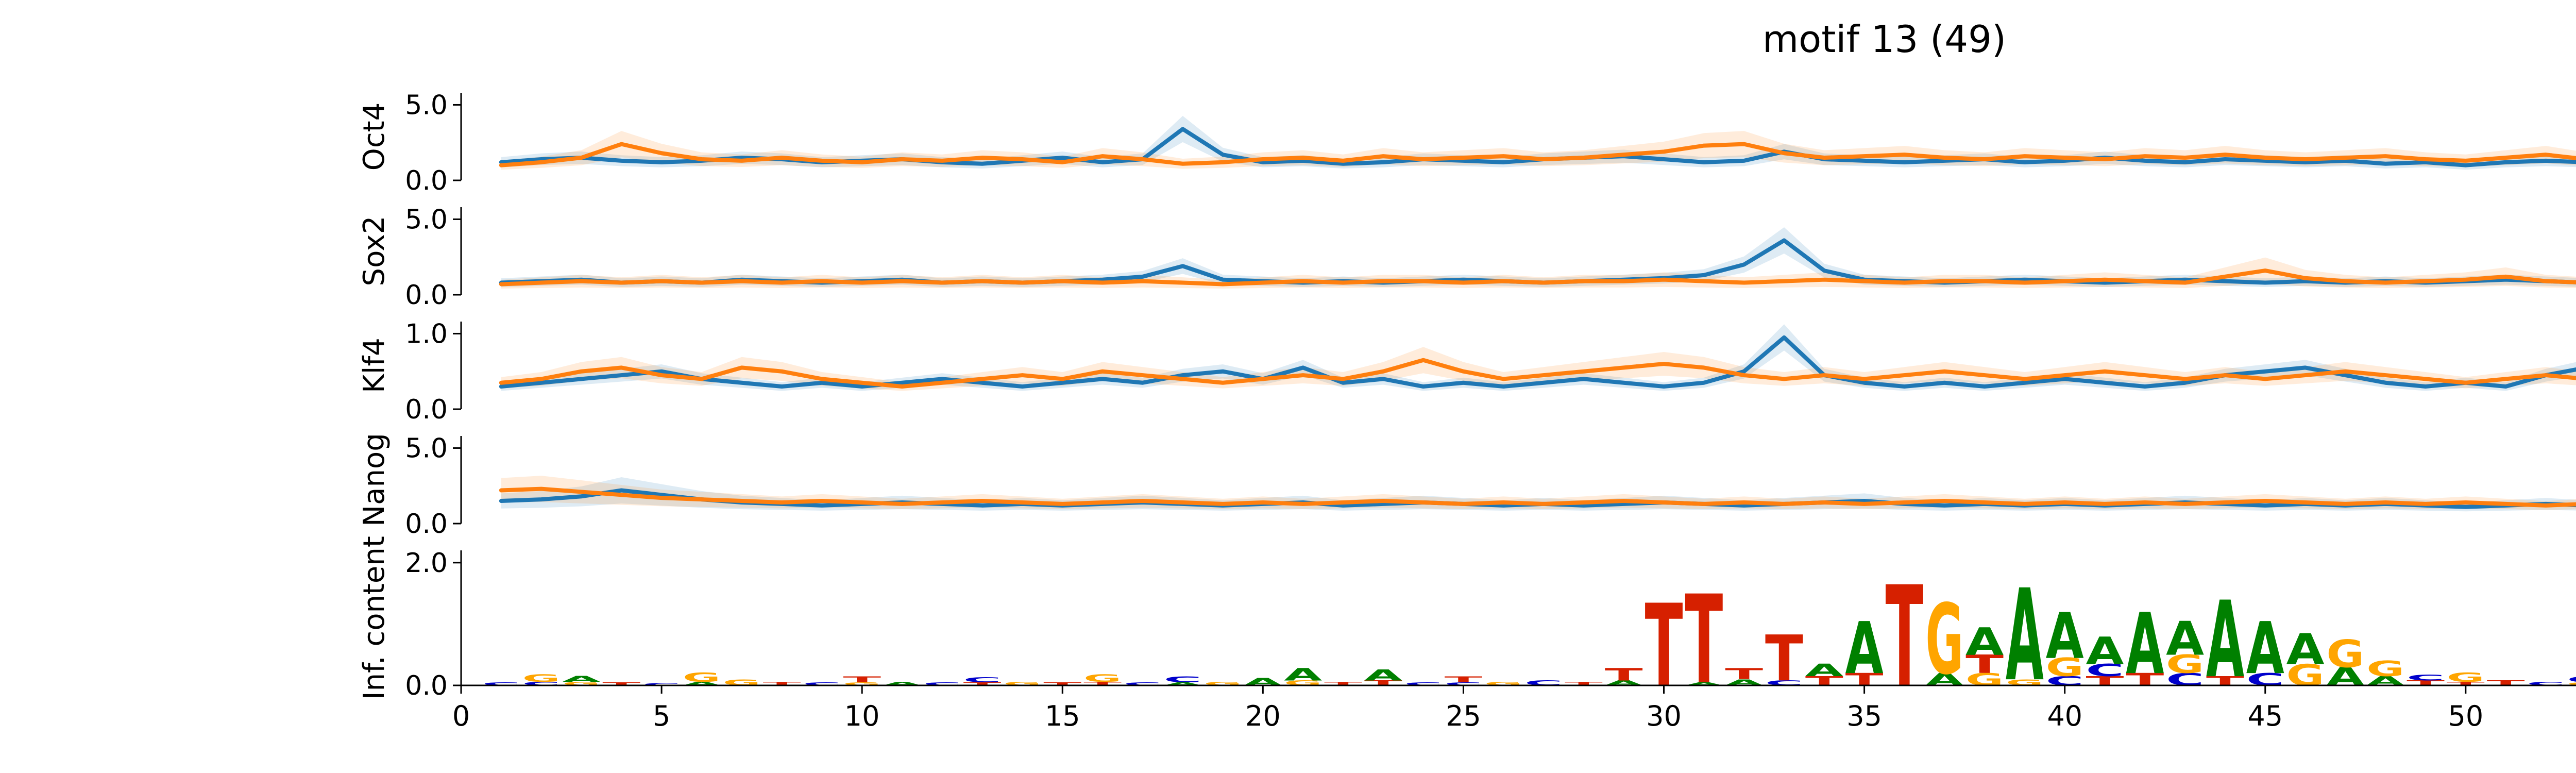 This screenshot has width=2576, height=773. What do you see at coordinates (2064, 716) in the screenshot?
I see `x-tick-label: 40` at bounding box center [2064, 716].